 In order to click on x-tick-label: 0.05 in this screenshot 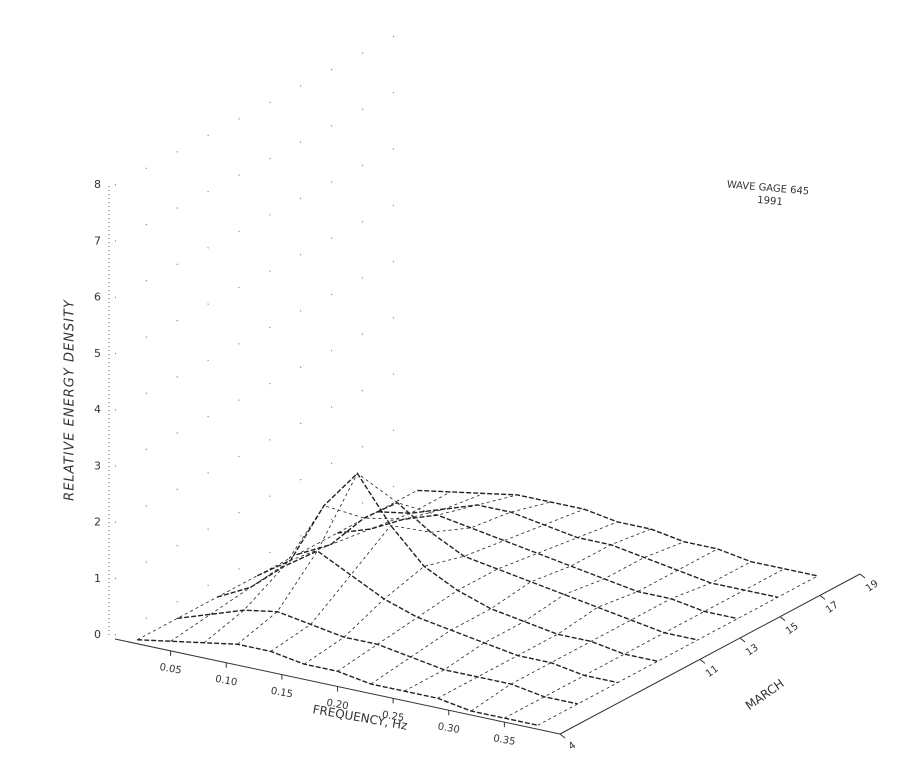, I will do `click(171, 669)`.